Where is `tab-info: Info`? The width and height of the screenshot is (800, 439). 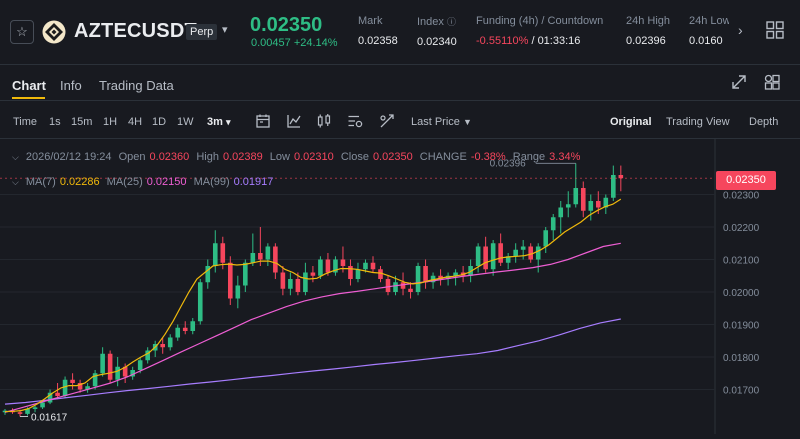
tab-info: Info is located at coordinates (71, 85).